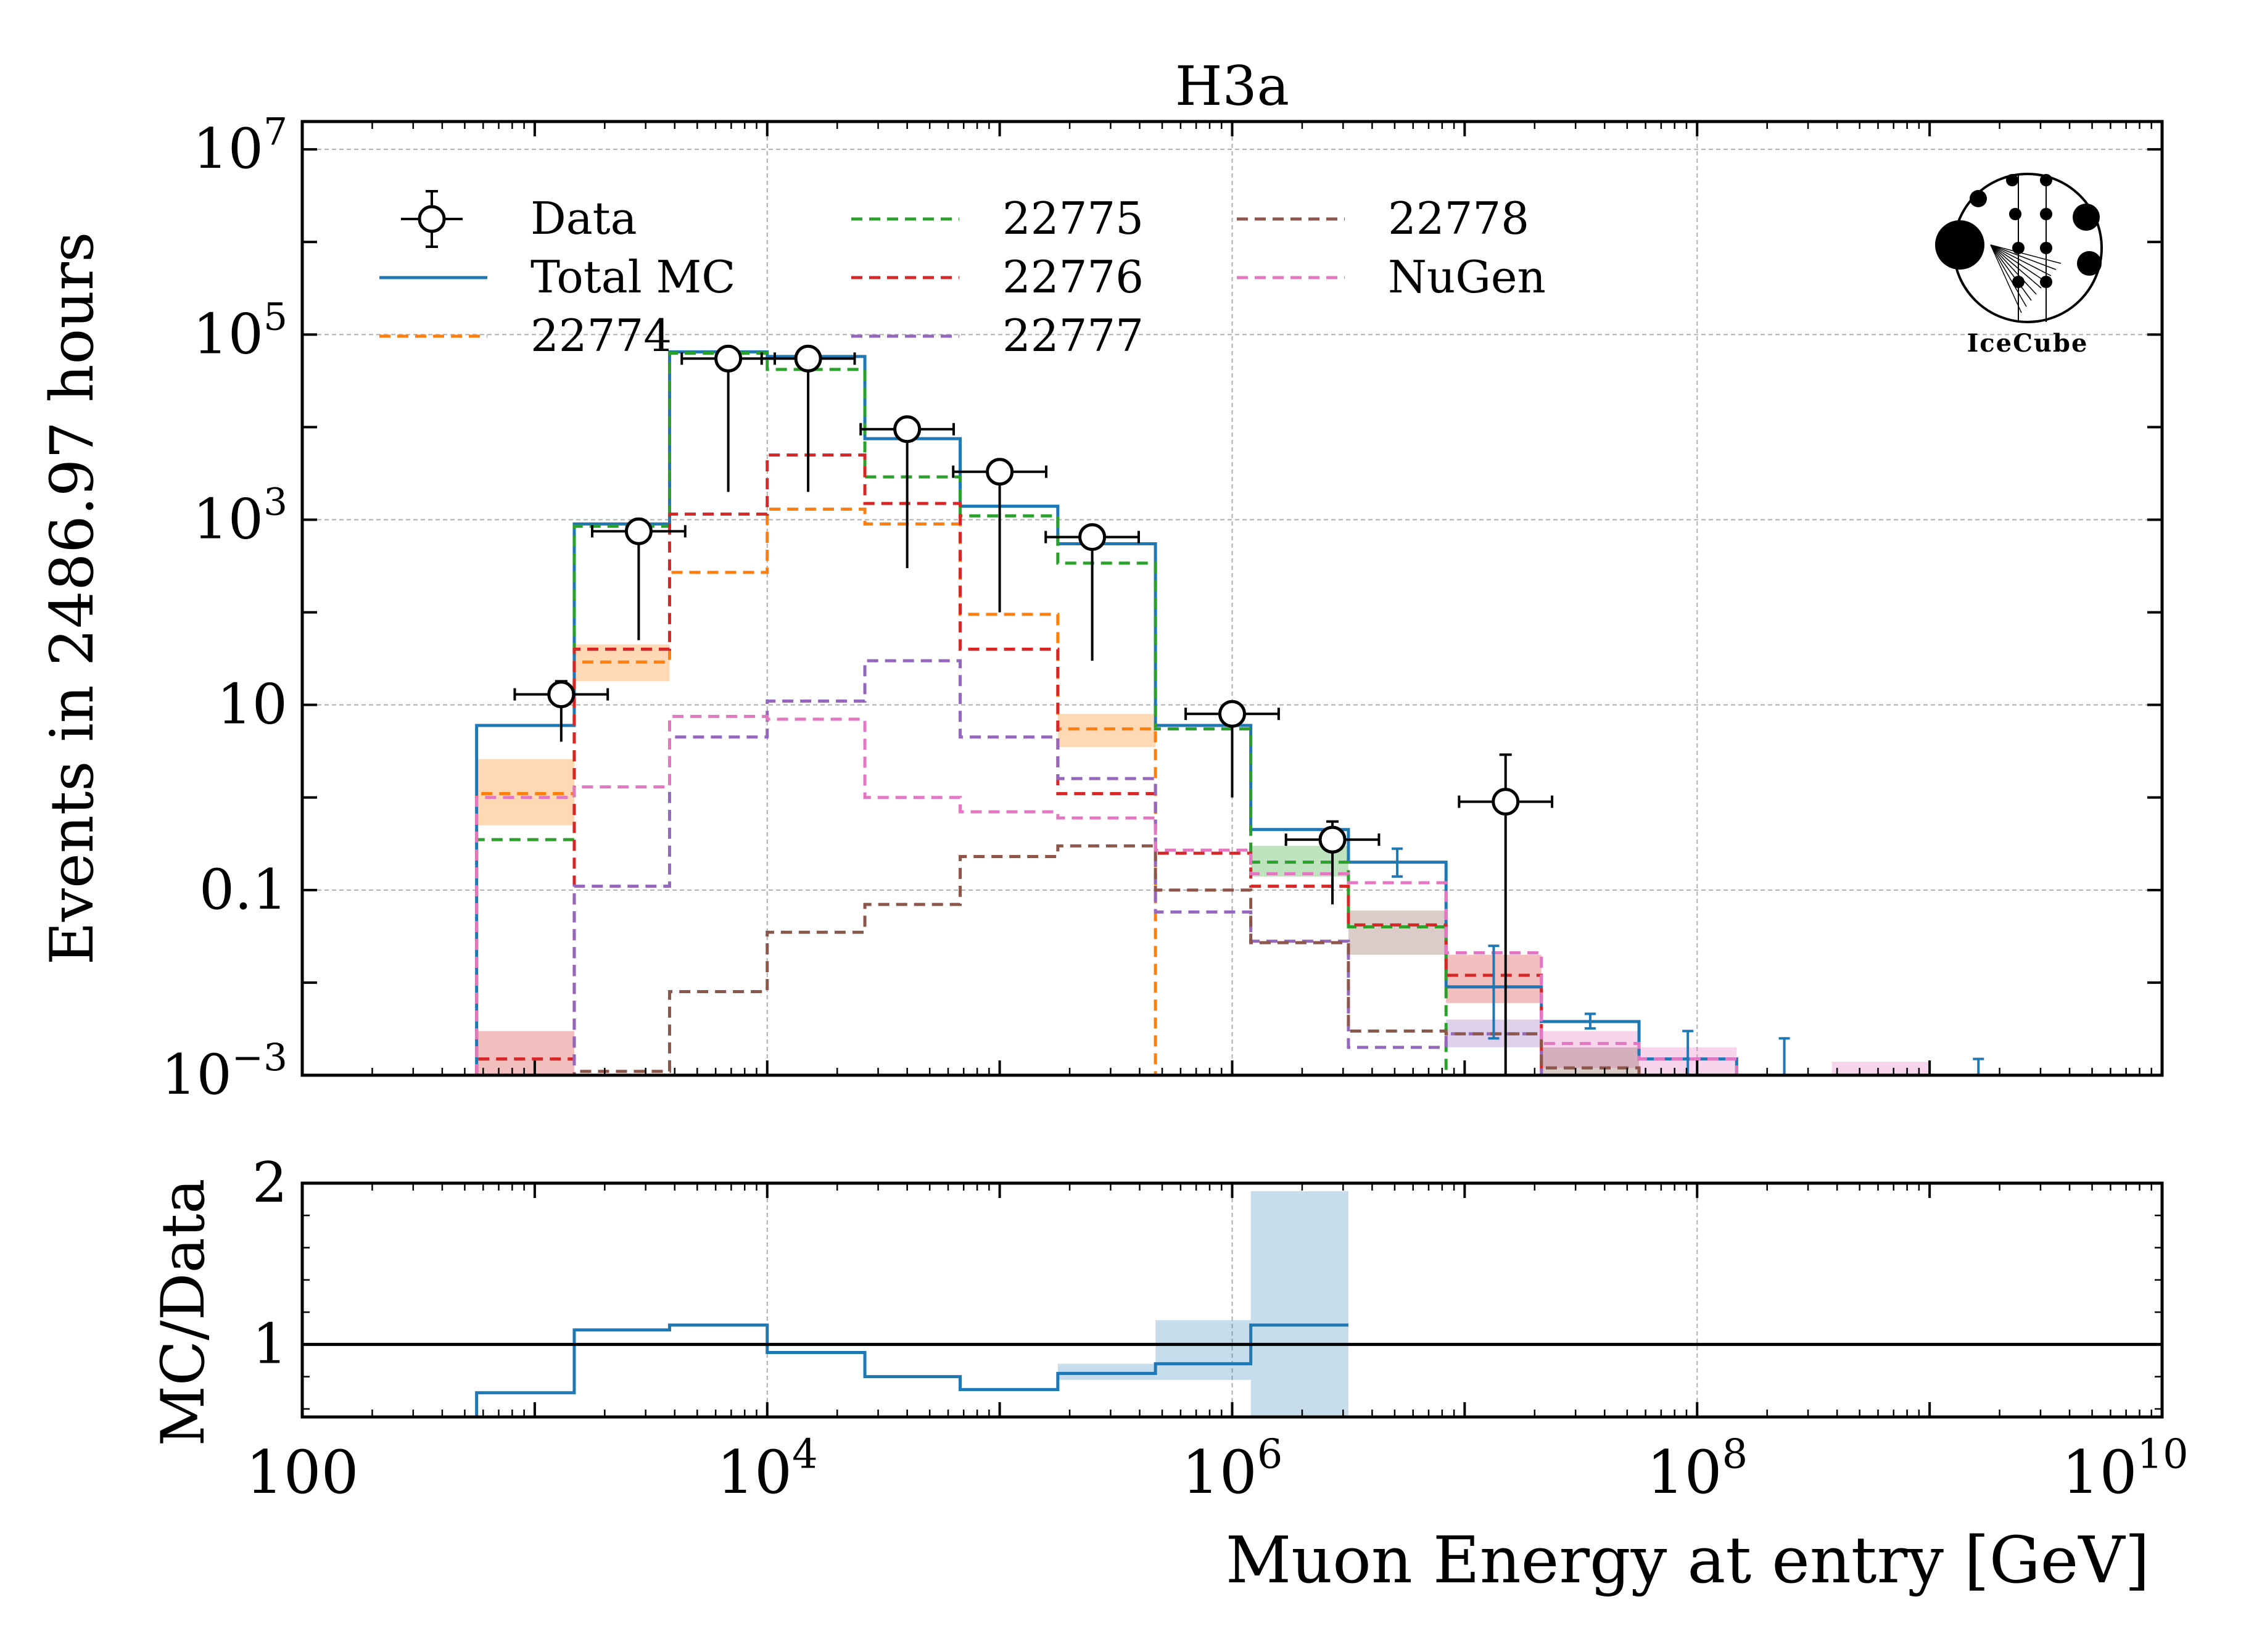 Image resolution: width=2254 pixels, height=1652 pixels. I want to click on legend-label: 22778, so click(1458, 218).